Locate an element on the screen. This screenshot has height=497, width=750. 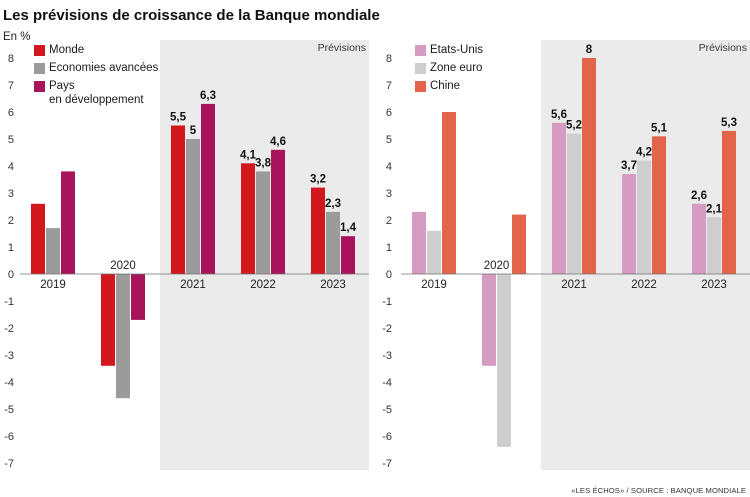
legend-item: Pays en développement is located at coordinates (96, 93).